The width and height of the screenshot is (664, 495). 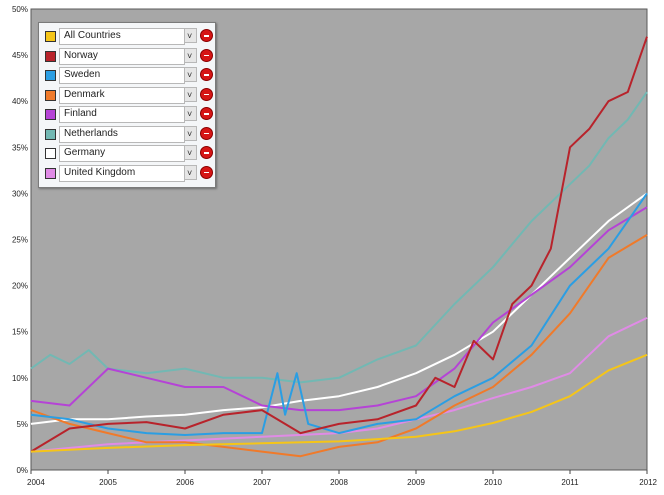 What do you see at coordinates (122, 114) in the screenshot?
I see `country-select: Finland` at bounding box center [122, 114].